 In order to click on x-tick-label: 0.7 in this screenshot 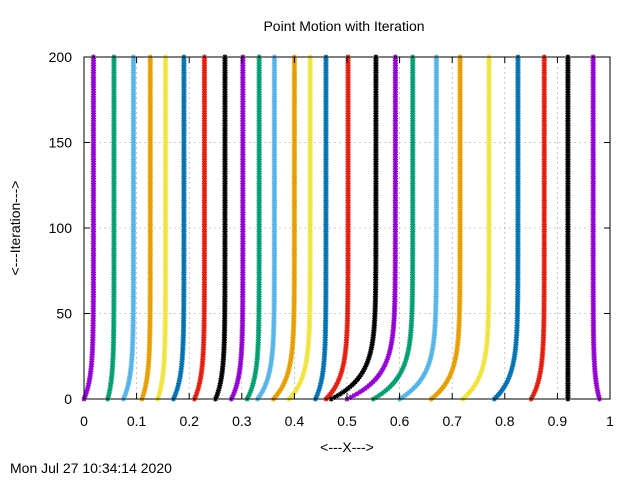, I will do `click(452, 421)`.